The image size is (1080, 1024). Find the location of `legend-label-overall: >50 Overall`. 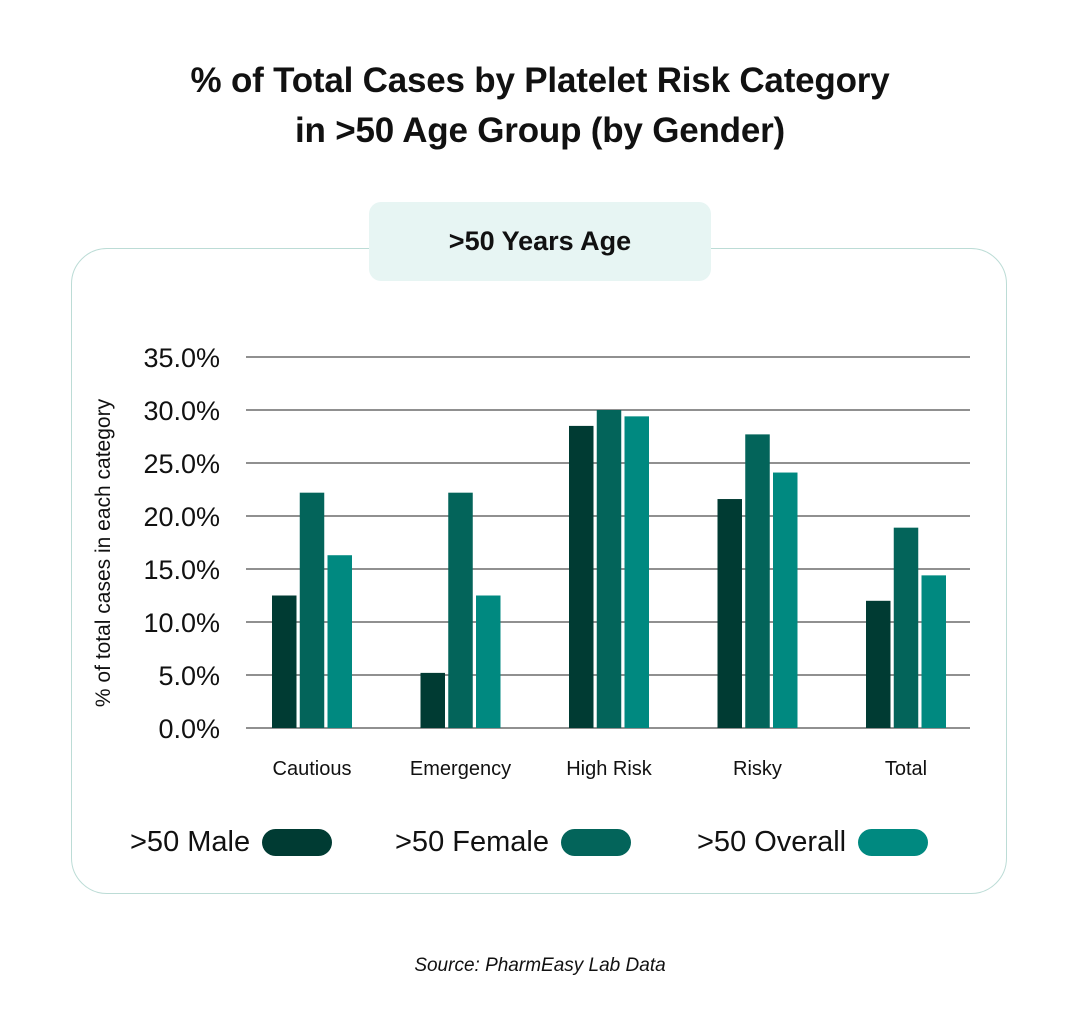

legend-label-overall: >50 Overall is located at coordinates (772, 841).